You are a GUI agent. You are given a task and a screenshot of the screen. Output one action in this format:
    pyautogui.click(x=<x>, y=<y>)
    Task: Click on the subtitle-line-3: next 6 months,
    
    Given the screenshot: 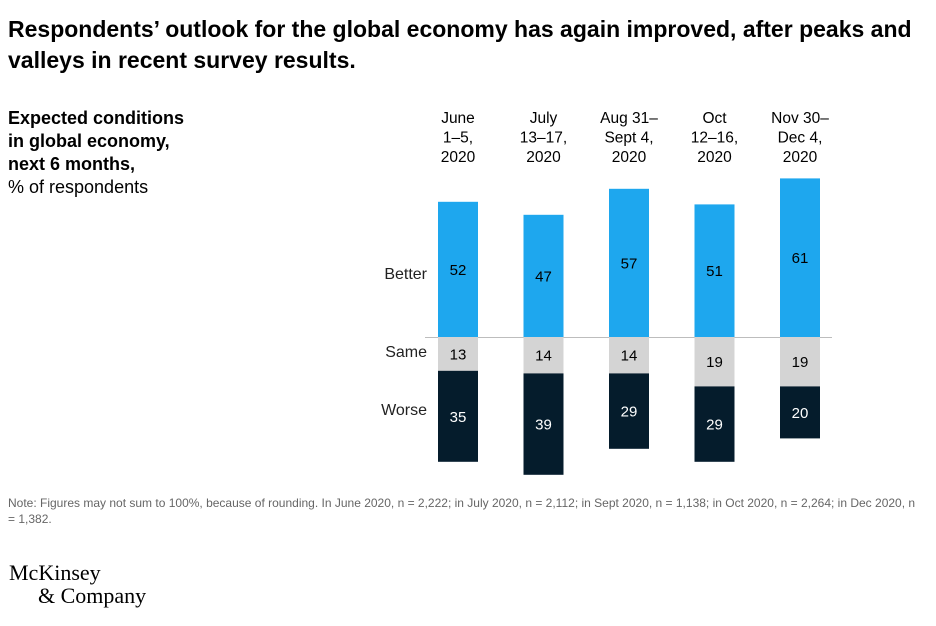 What is the action you would take?
    pyautogui.click(x=72, y=164)
    